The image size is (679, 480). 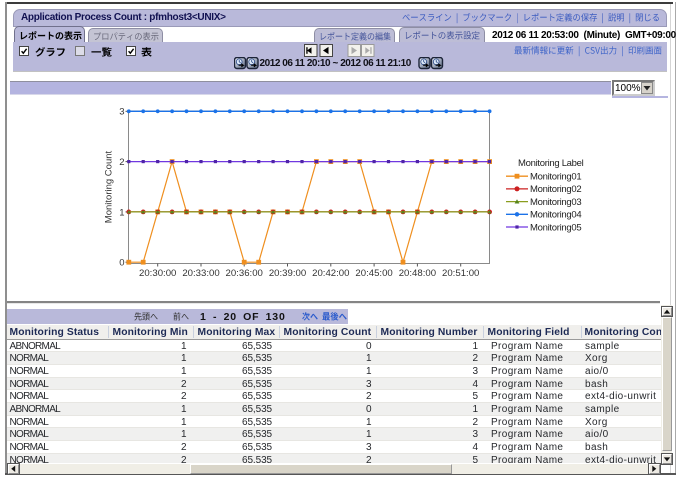 What do you see at coordinates (373, 273) in the screenshot?
I see `svg-text: 20:45:00` at bounding box center [373, 273].